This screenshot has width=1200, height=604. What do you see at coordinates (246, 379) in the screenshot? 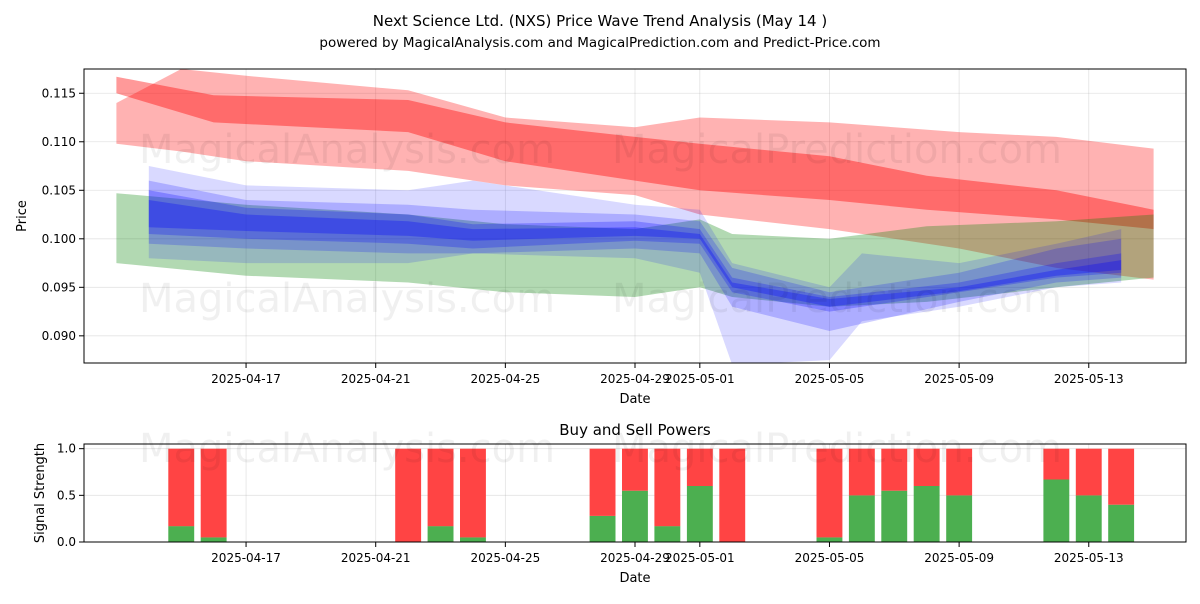
I see `price-x-tick-label: 2025-04-17` at bounding box center [246, 379].